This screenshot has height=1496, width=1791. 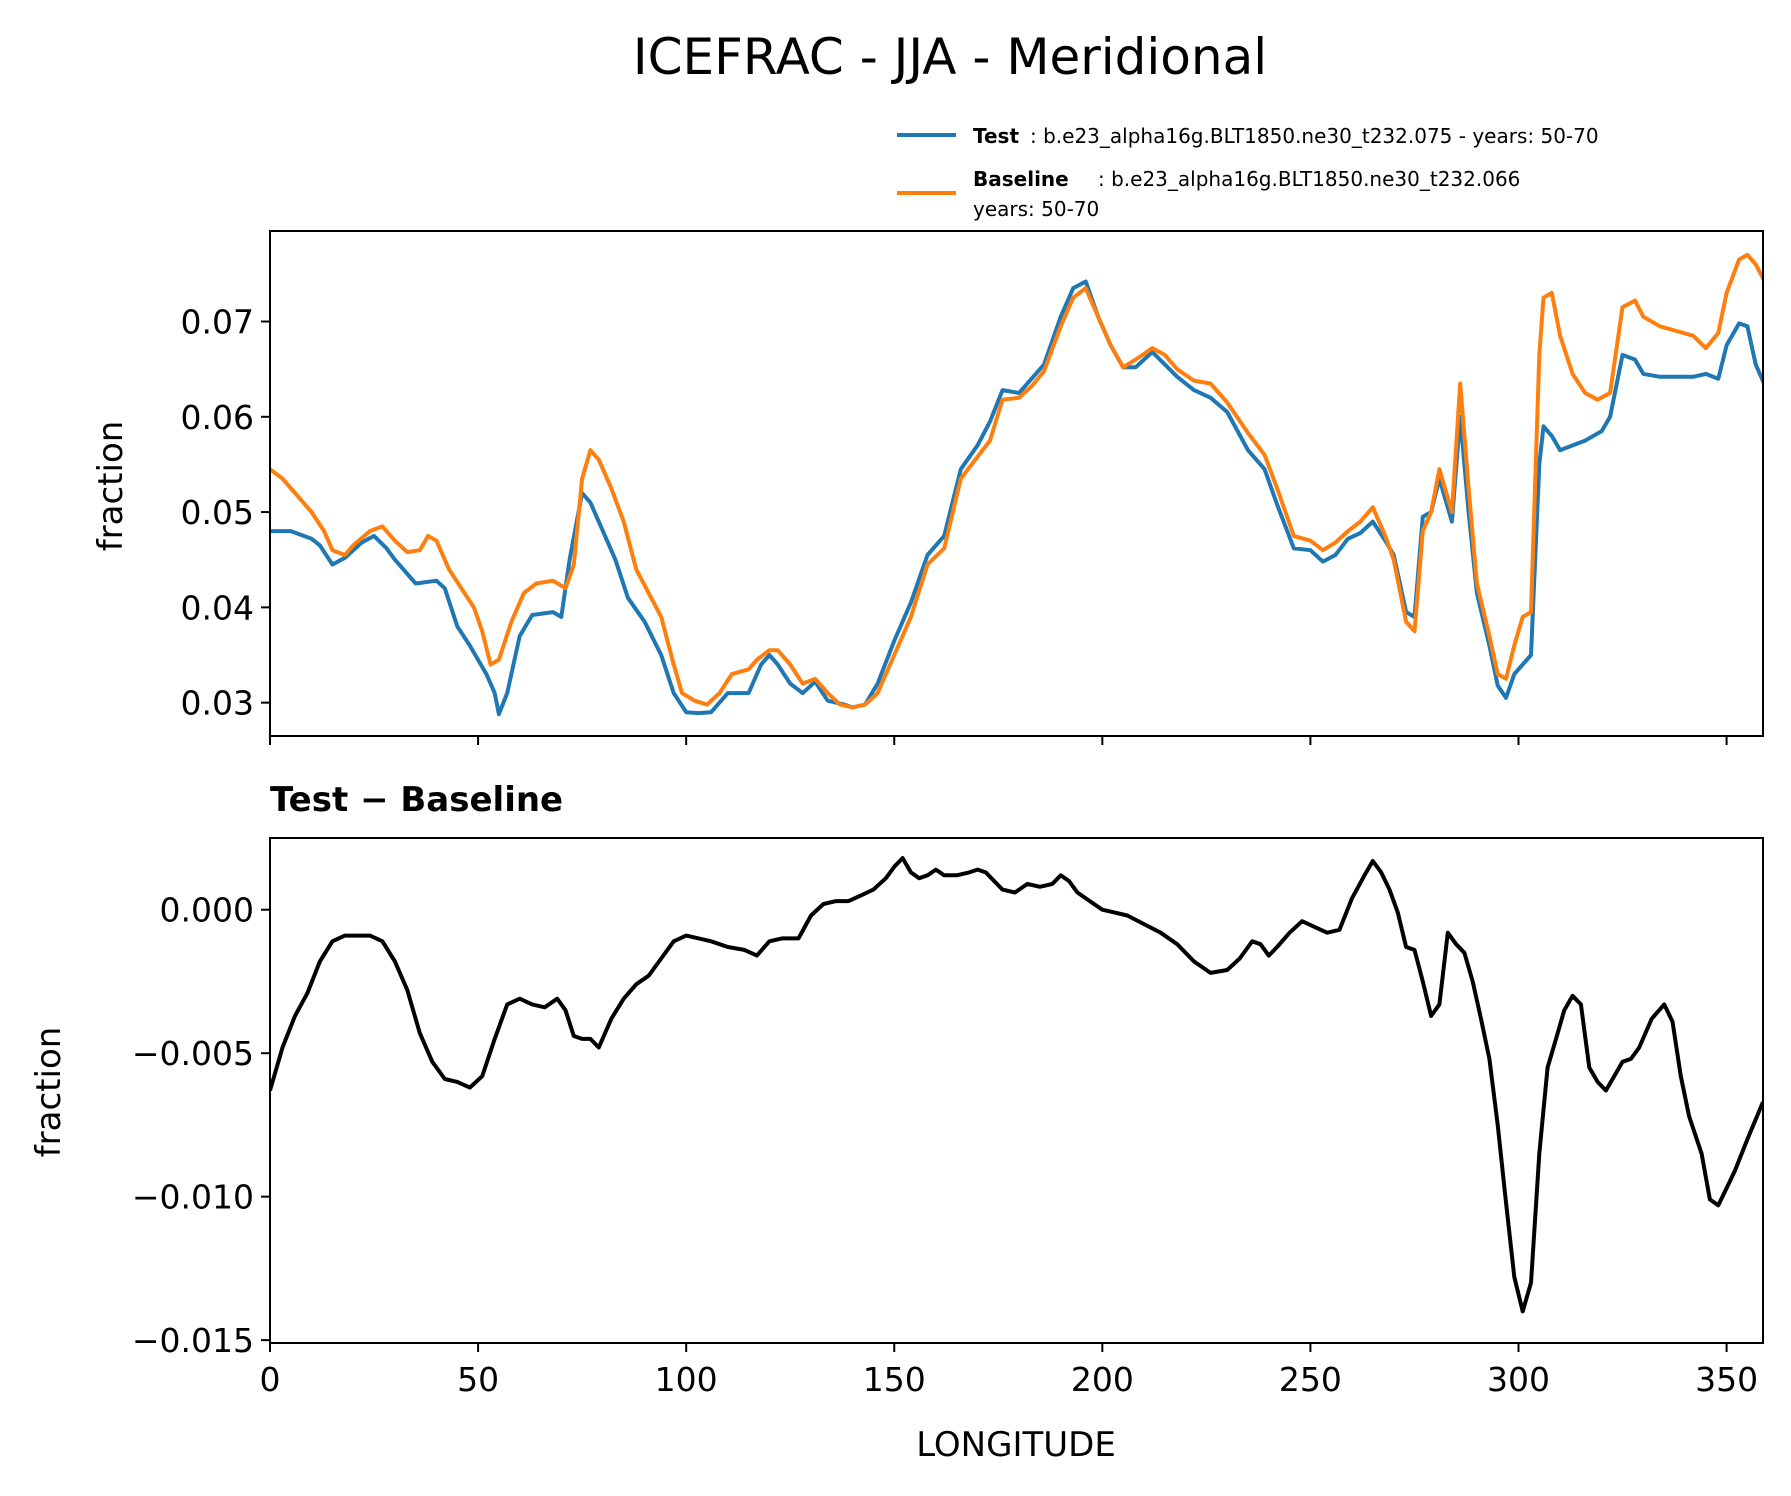 What do you see at coordinates (111, 486) in the screenshot?
I see `top-ylabel: fraction` at bounding box center [111, 486].